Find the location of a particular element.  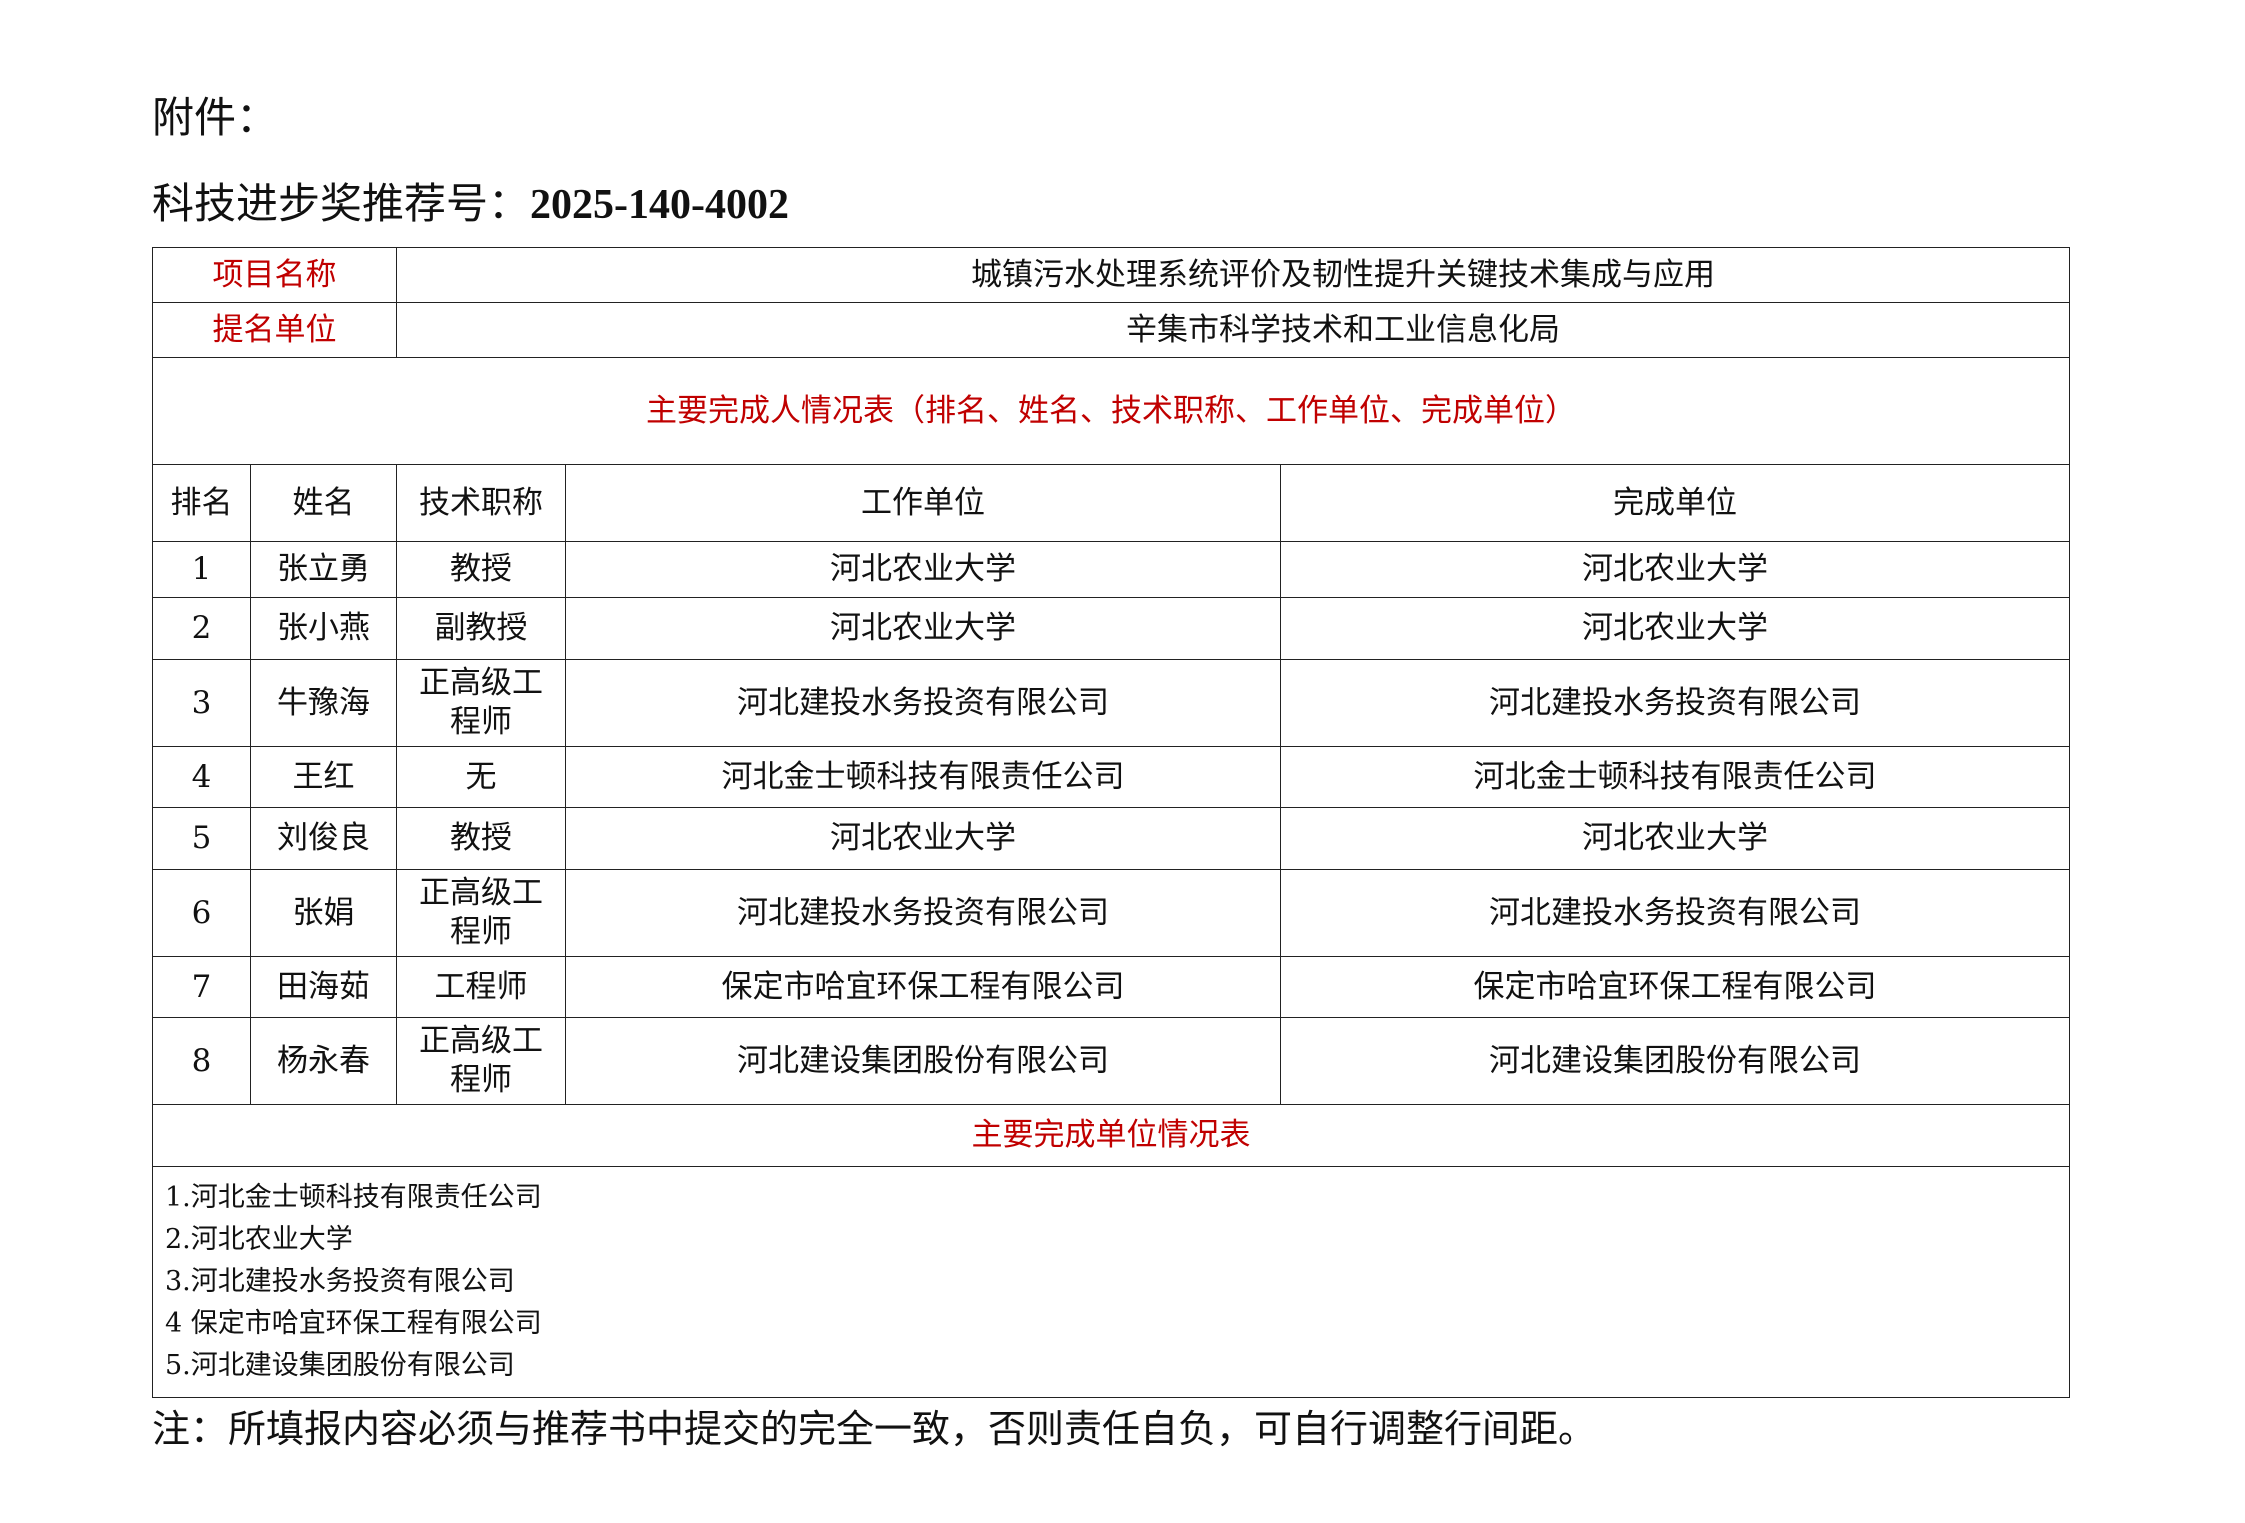

units-table-title: 主要完成单位情况表 is located at coordinates (1111, 1135).